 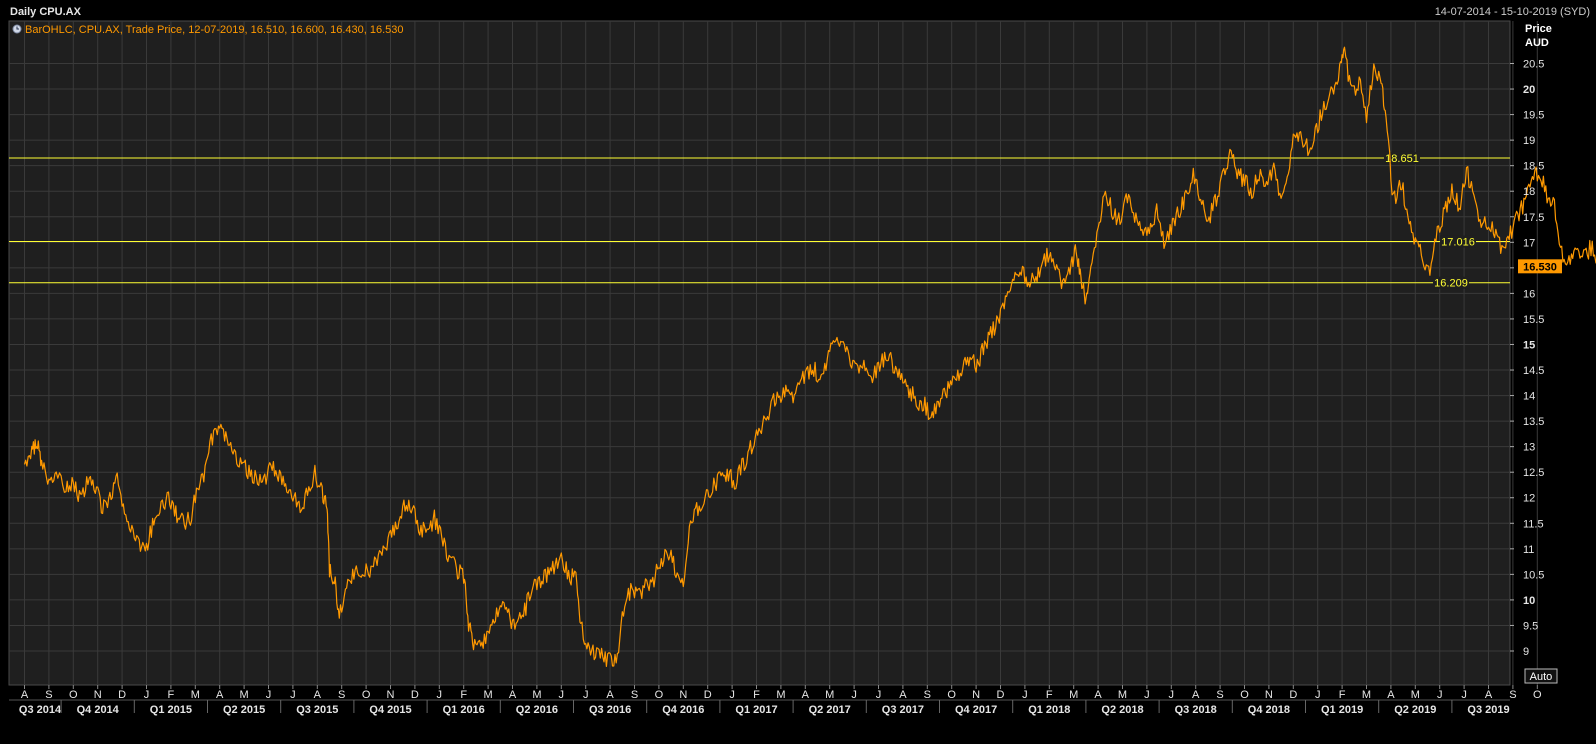 What do you see at coordinates (1049, 710) in the screenshot?
I see `x-quarter-label: Q1 2018` at bounding box center [1049, 710].